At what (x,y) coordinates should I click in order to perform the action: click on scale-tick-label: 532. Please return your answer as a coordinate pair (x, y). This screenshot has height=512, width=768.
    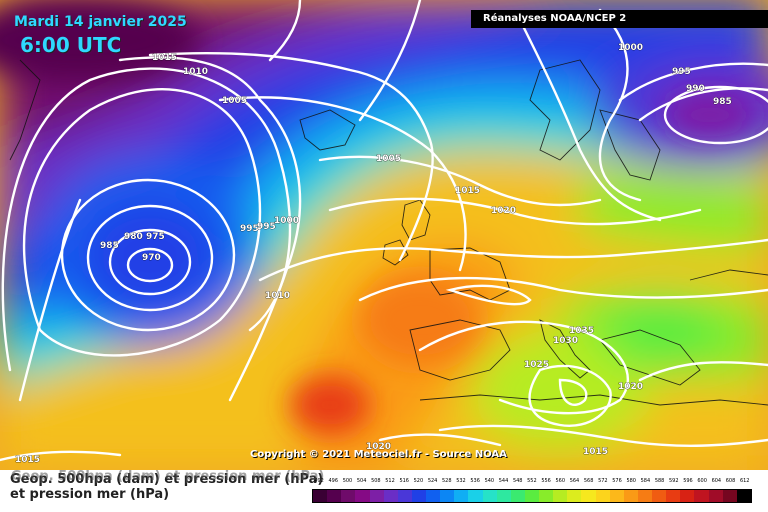
    Looking at the image, I should click on (461, 481).